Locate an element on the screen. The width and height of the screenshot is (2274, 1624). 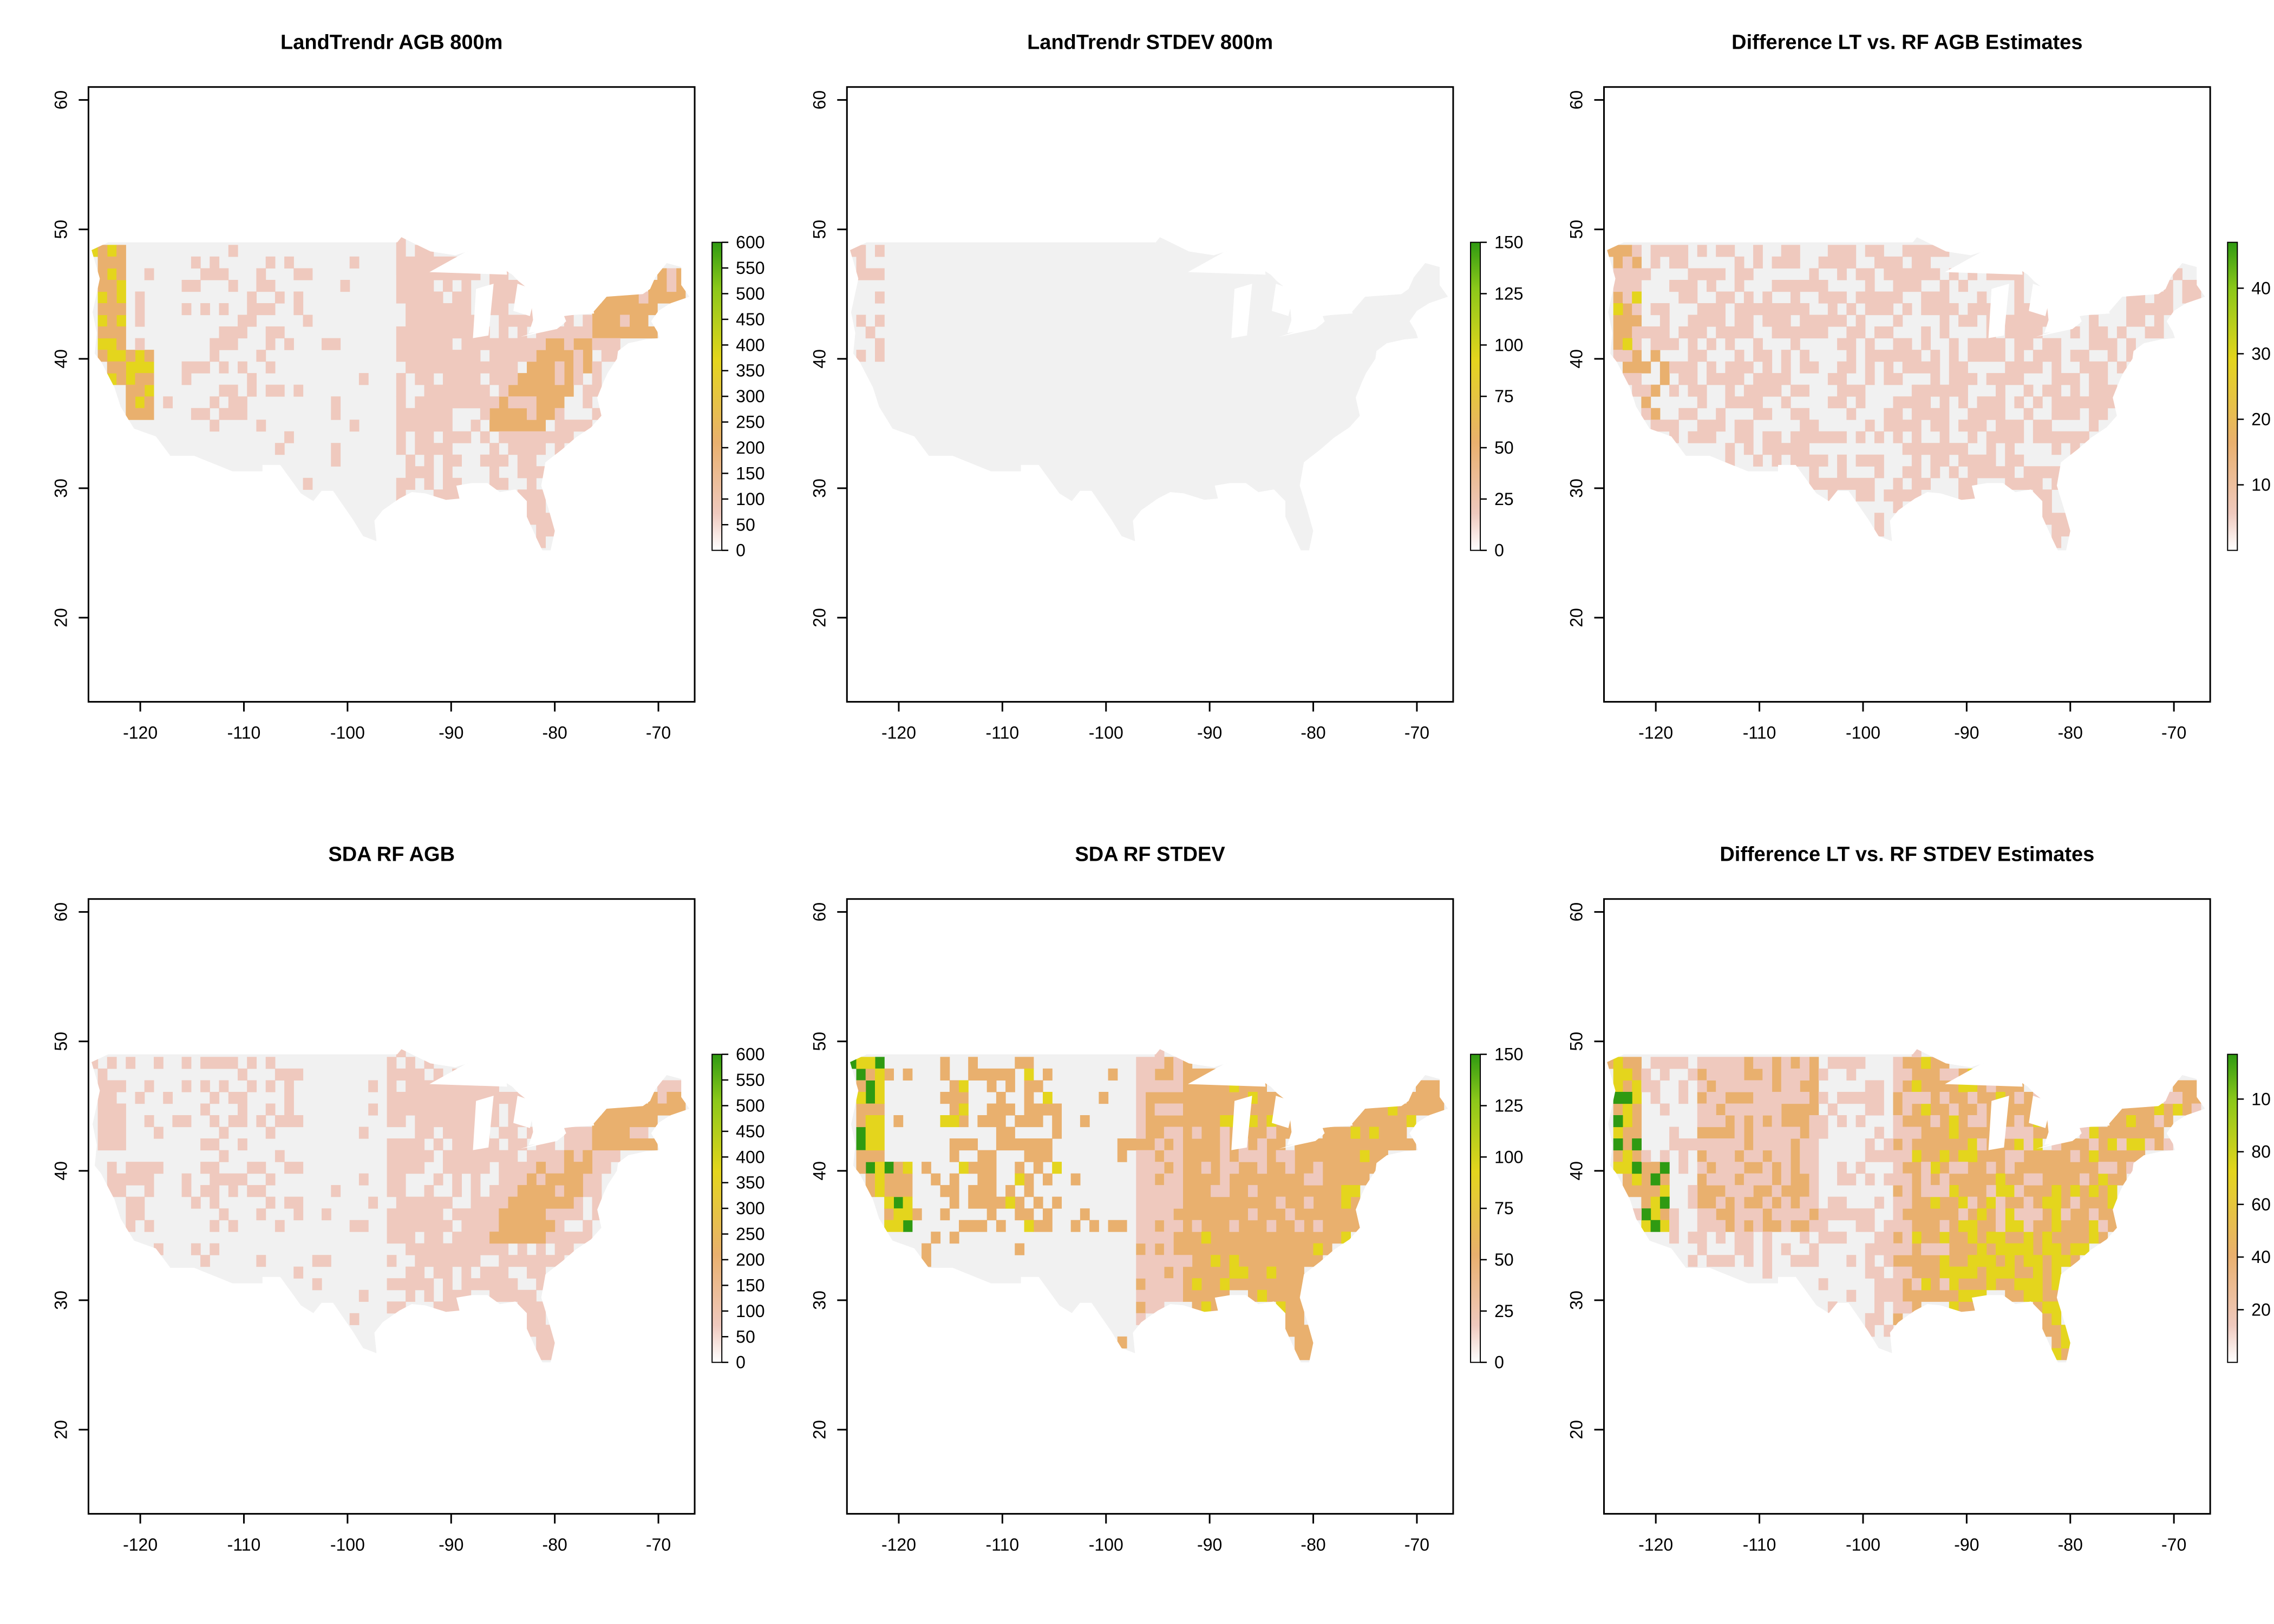
legend-tick-label: 550 is located at coordinates (750, 1080).